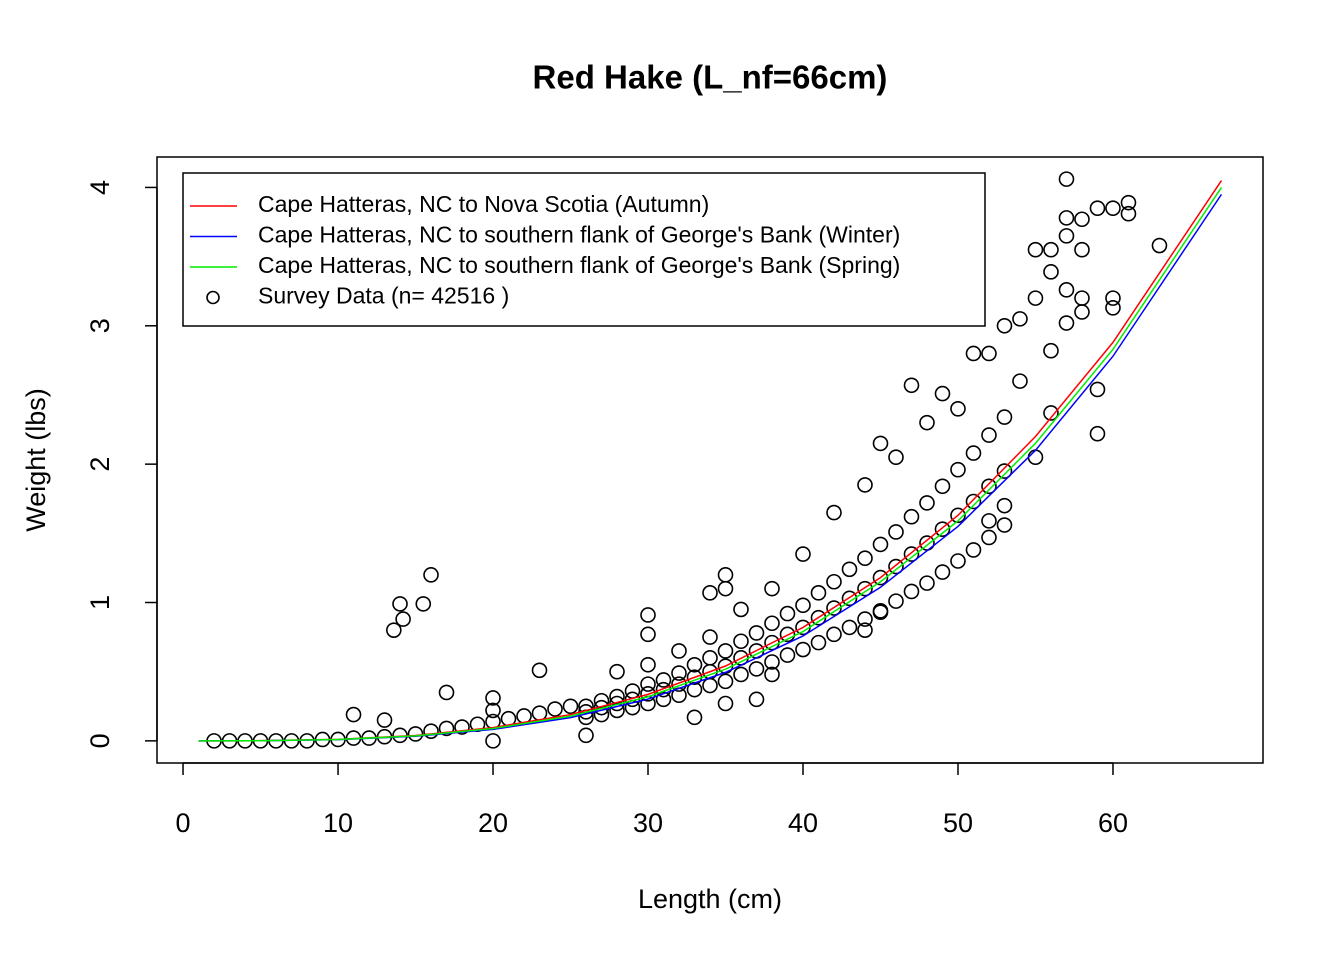 The width and height of the screenshot is (1344, 960). Describe the element at coordinates (710, 77) in the screenshot. I see `chart-title: Red Hake (L_nf=66cm)` at that location.